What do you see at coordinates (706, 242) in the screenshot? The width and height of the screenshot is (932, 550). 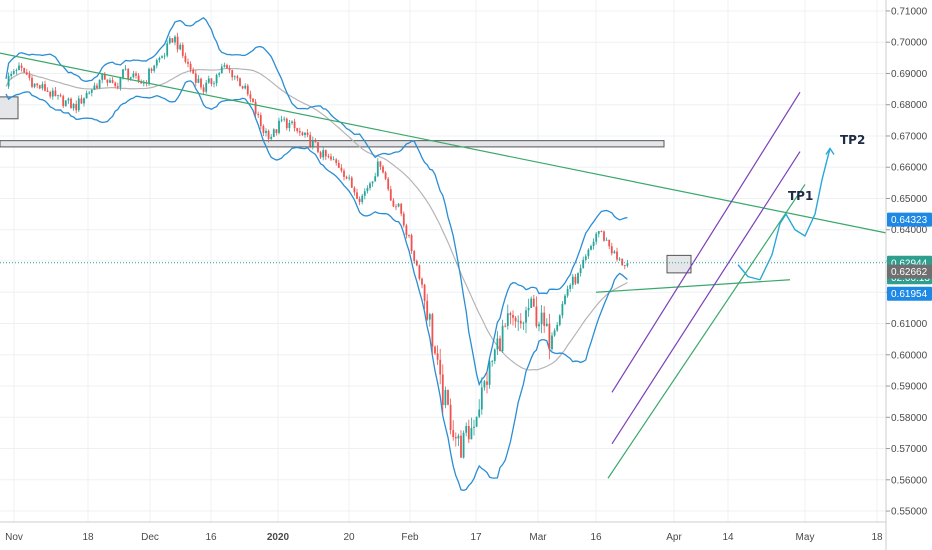 I see `channel-upper-line` at bounding box center [706, 242].